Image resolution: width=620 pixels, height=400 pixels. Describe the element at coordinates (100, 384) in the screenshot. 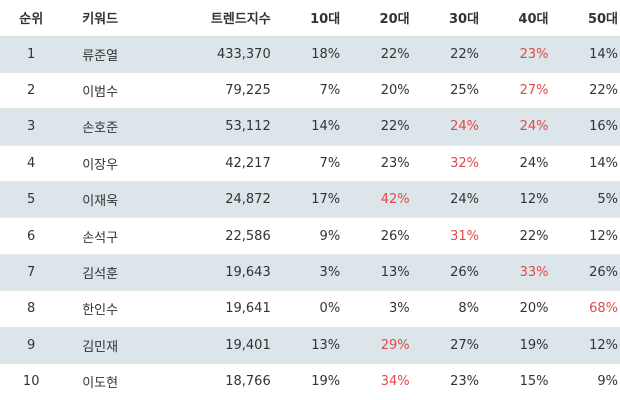

I see `cell-keyword: 이도현` at that location.